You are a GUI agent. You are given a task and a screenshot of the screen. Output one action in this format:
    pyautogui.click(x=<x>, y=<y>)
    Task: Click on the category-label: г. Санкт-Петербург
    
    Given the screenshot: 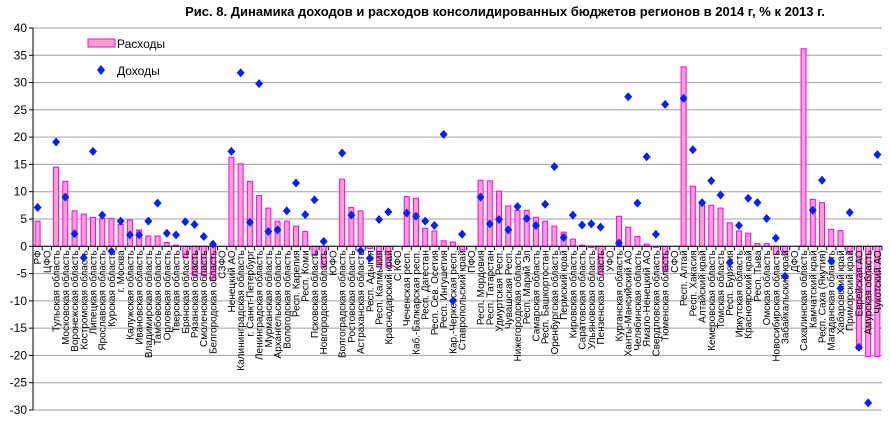 What is the action you would take?
    pyautogui.click(x=250, y=293)
    